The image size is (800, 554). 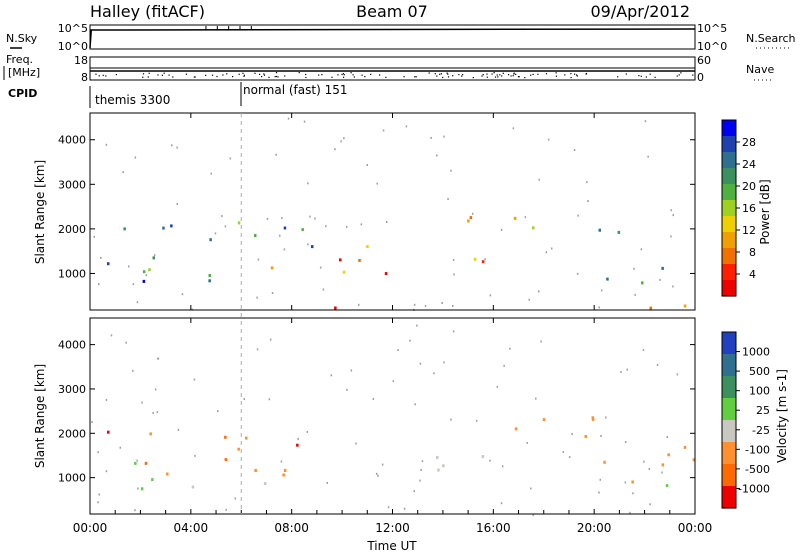 What do you see at coordinates (40, 212) in the screenshot?
I see `power-y-label: Slant Range [km]` at bounding box center [40, 212].